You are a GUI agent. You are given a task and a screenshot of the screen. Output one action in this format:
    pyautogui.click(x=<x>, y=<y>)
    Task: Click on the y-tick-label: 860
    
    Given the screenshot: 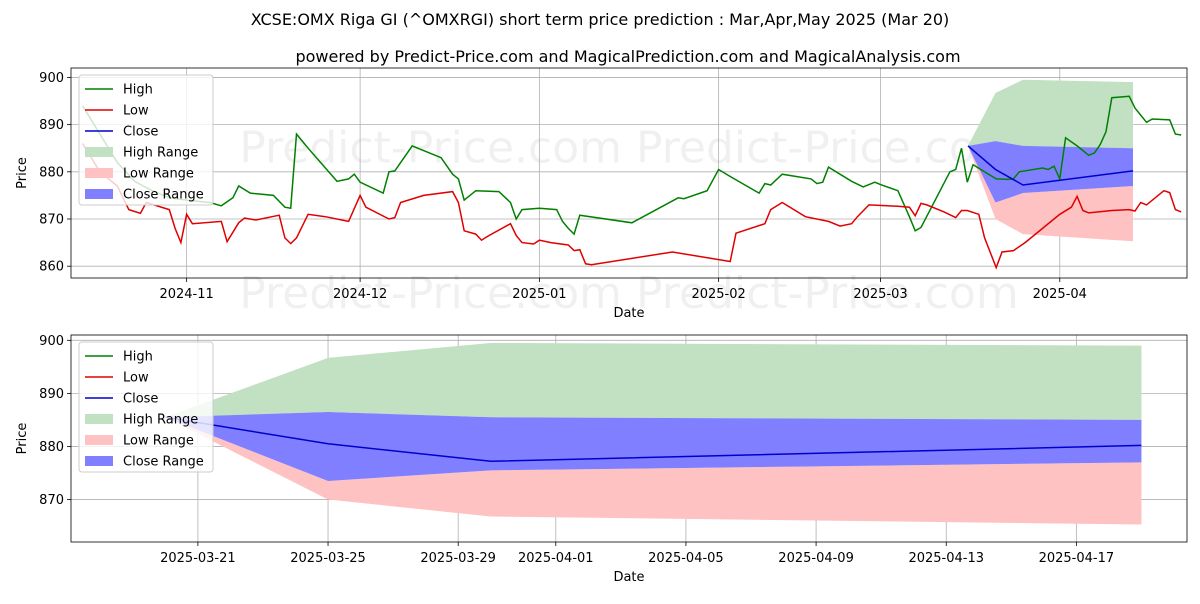 What is the action you would take?
    pyautogui.click(x=51, y=267)
    